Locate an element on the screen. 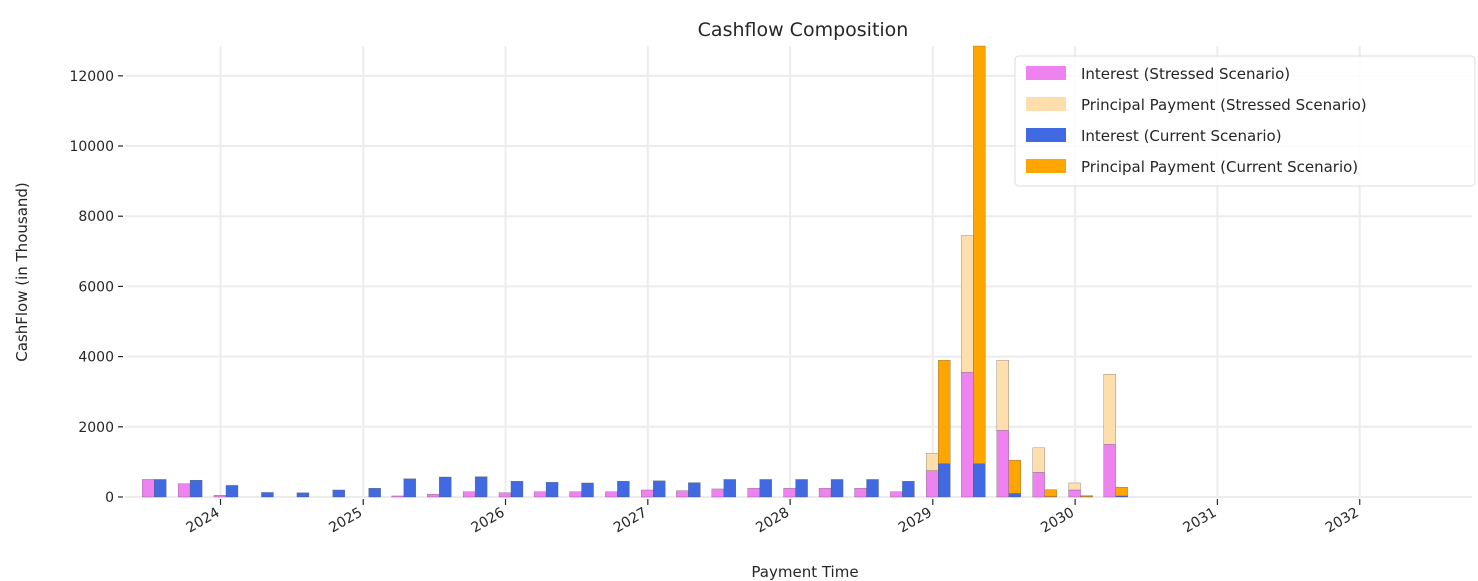 This screenshot has height=581, width=1478. x-tick-label: 2030 is located at coordinates (1057, 521).